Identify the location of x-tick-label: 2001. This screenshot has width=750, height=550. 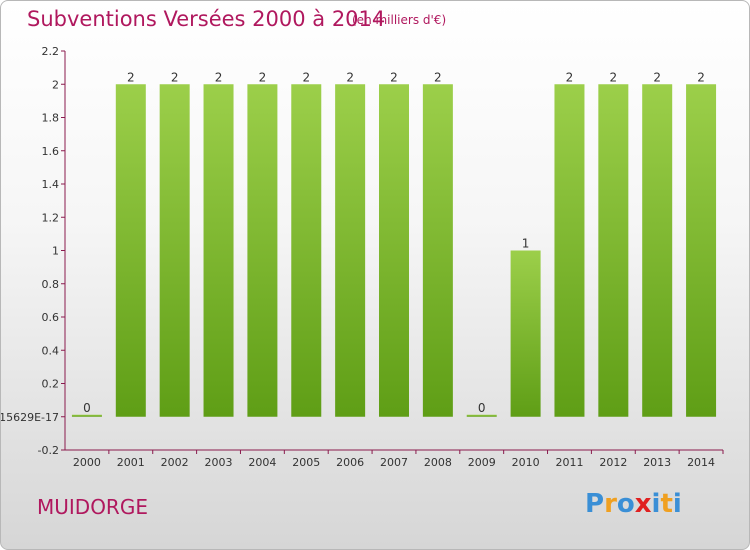
(131, 462).